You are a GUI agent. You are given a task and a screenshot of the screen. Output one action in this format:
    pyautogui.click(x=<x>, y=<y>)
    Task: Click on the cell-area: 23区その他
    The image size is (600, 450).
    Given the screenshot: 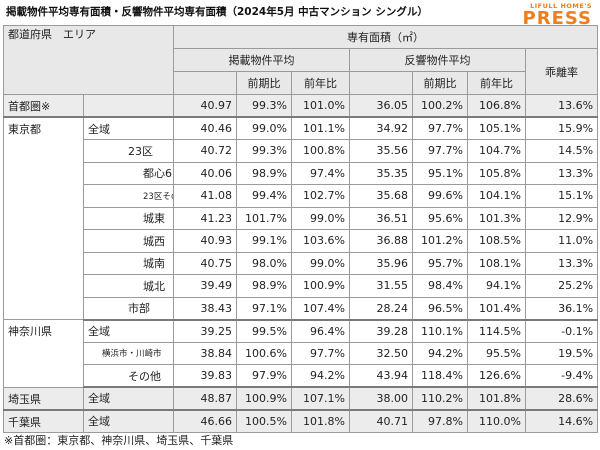 What is the action you would take?
    pyautogui.click(x=128, y=196)
    